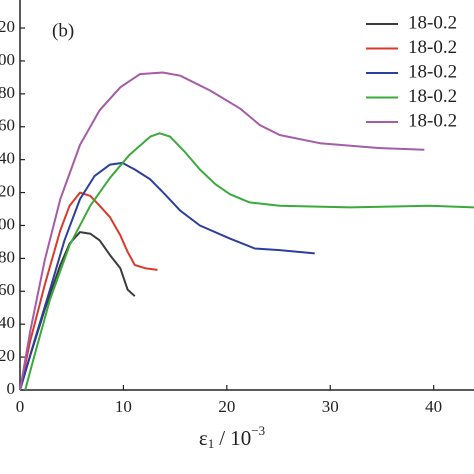 The height and width of the screenshot is (474, 474). Describe the element at coordinates (235, 438) in the screenshot. I see `x-label-unit: / 10` at that location.